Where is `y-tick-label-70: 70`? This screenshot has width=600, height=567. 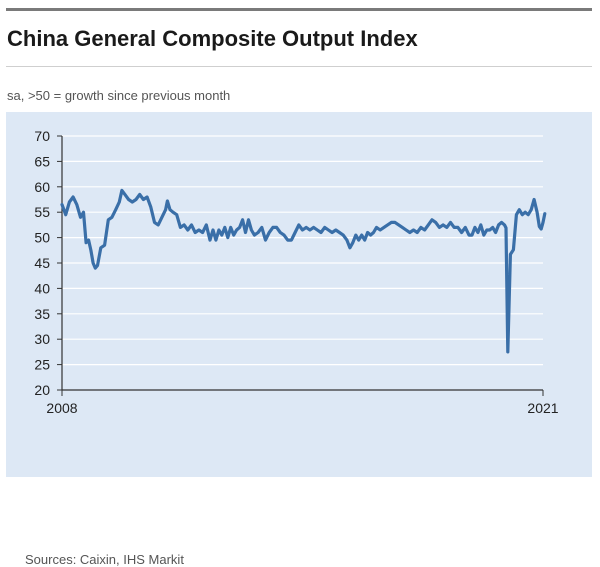
y-tick-label-70: 70 is located at coordinates (42, 136).